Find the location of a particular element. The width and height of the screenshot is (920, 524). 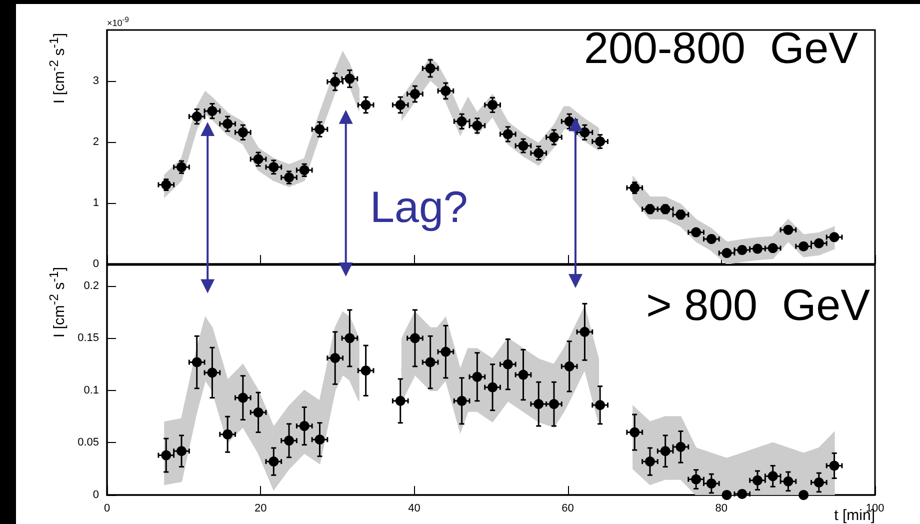

y-tick-label: 1 is located at coordinates (95, 203).